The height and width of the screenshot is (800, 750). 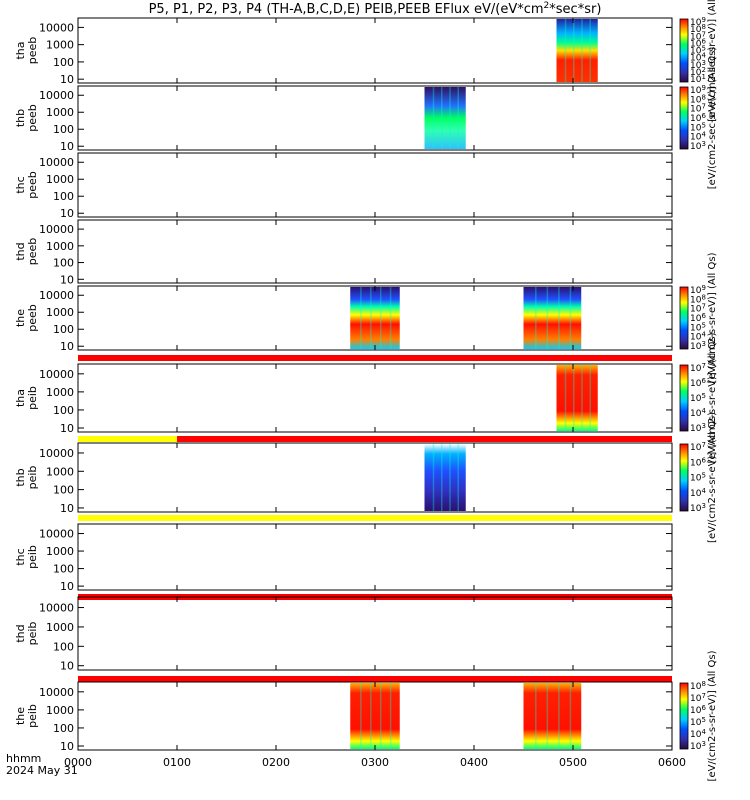 I want to click on x-axis-label-format: hhmm, so click(x=23, y=758).